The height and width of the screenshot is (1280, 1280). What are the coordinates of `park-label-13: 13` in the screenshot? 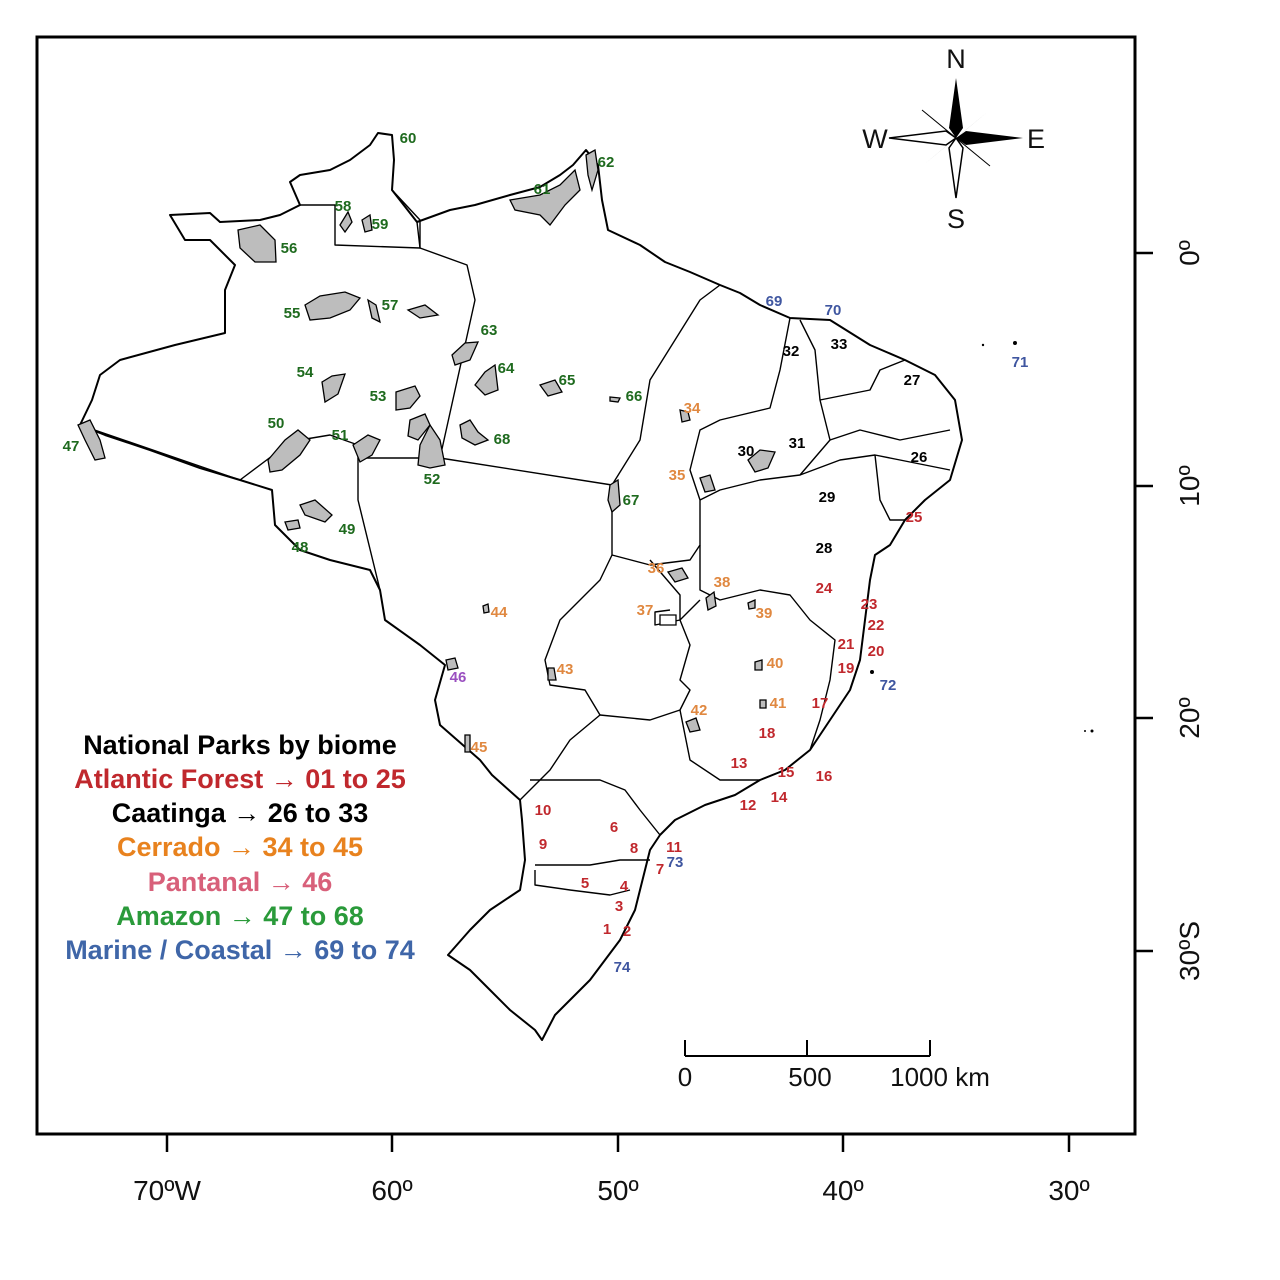 It's located at (739, 763).